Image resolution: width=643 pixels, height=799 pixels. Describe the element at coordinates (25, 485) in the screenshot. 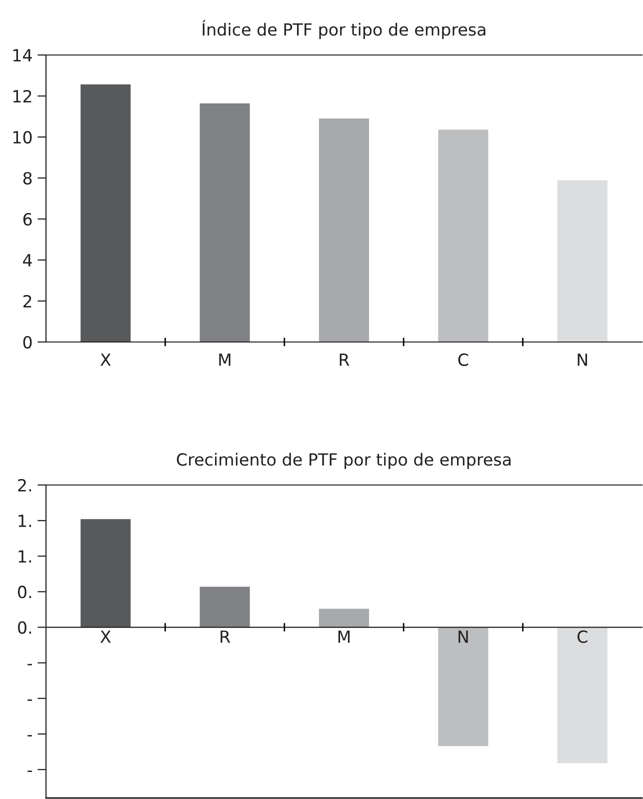

I see `y-tick-label: 2.` at that location.